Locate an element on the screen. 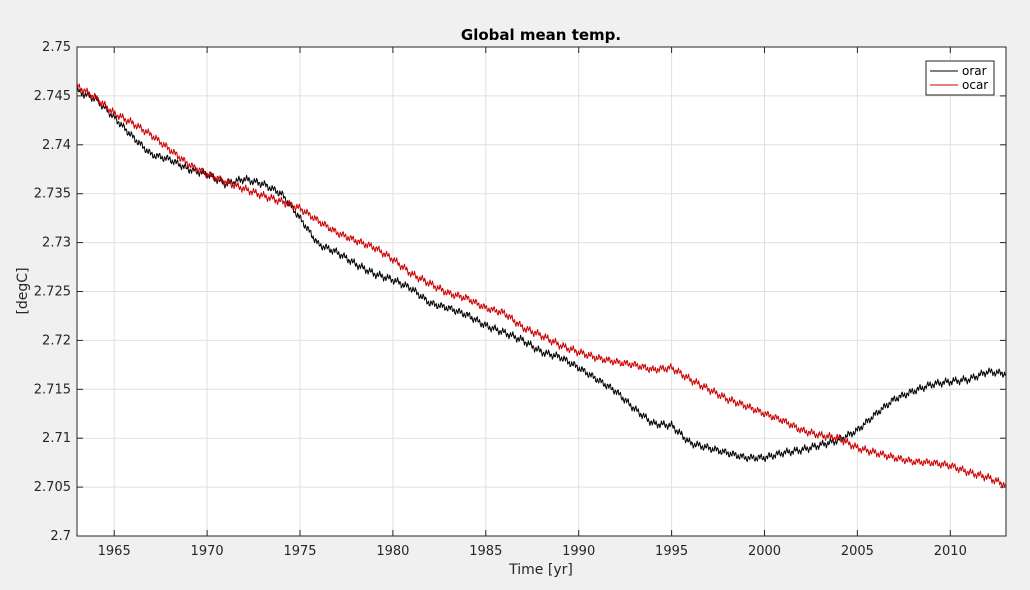 This screenshot has width=1030, height=590. legend-label-ocar: ocar is located at coordinates (975, 85).